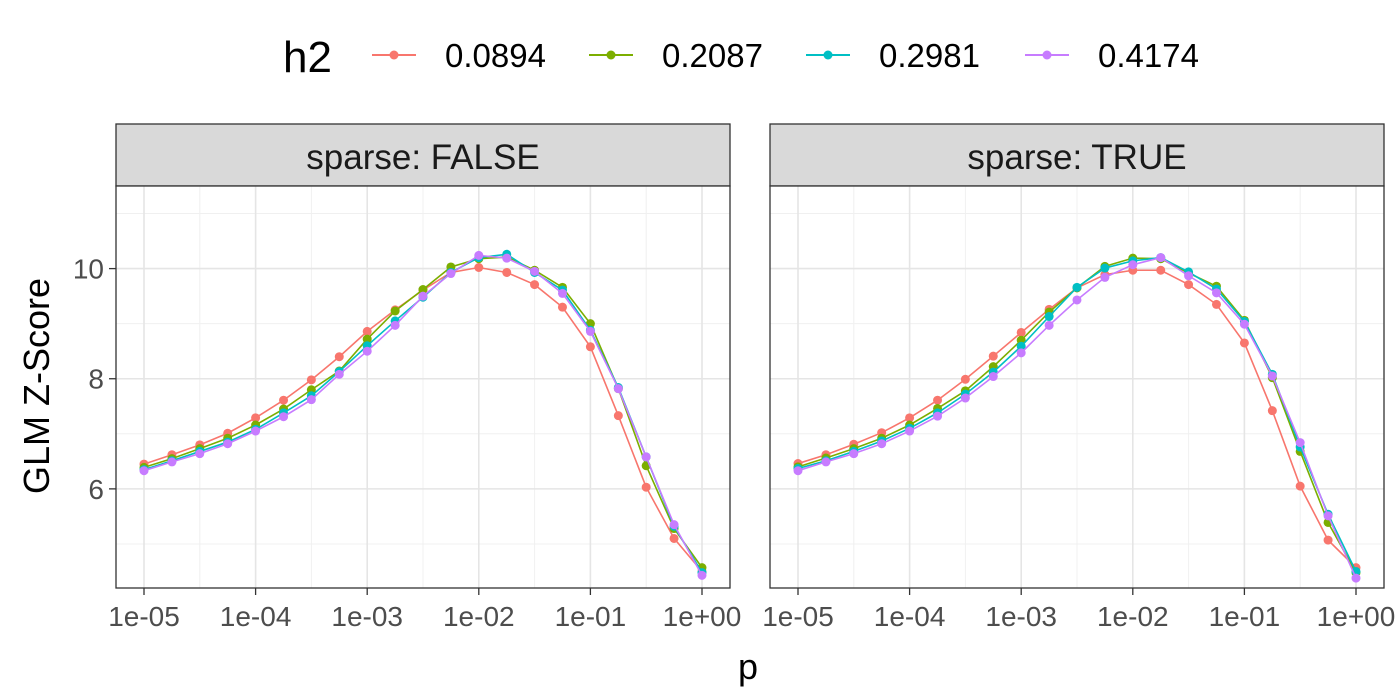  I want to click on y-axis-title: GLM Z-Score, so click(36, 386).